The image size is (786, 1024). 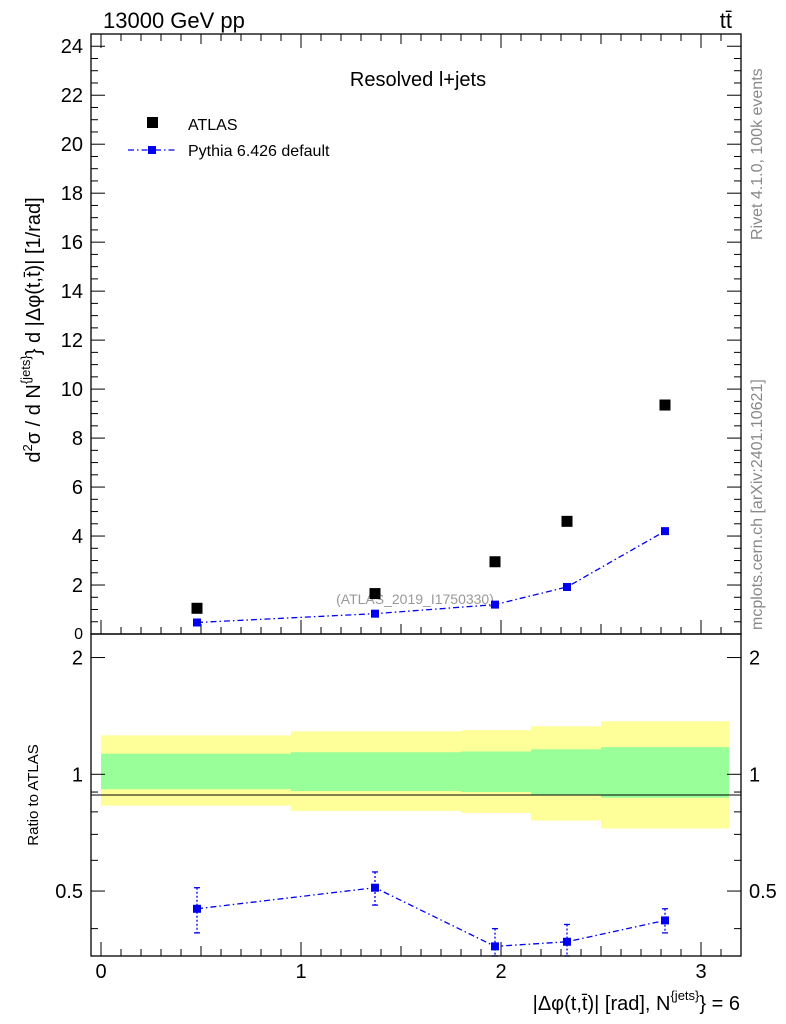 I want to click on main-ytick-label: 20, so click(x=72, y=145).